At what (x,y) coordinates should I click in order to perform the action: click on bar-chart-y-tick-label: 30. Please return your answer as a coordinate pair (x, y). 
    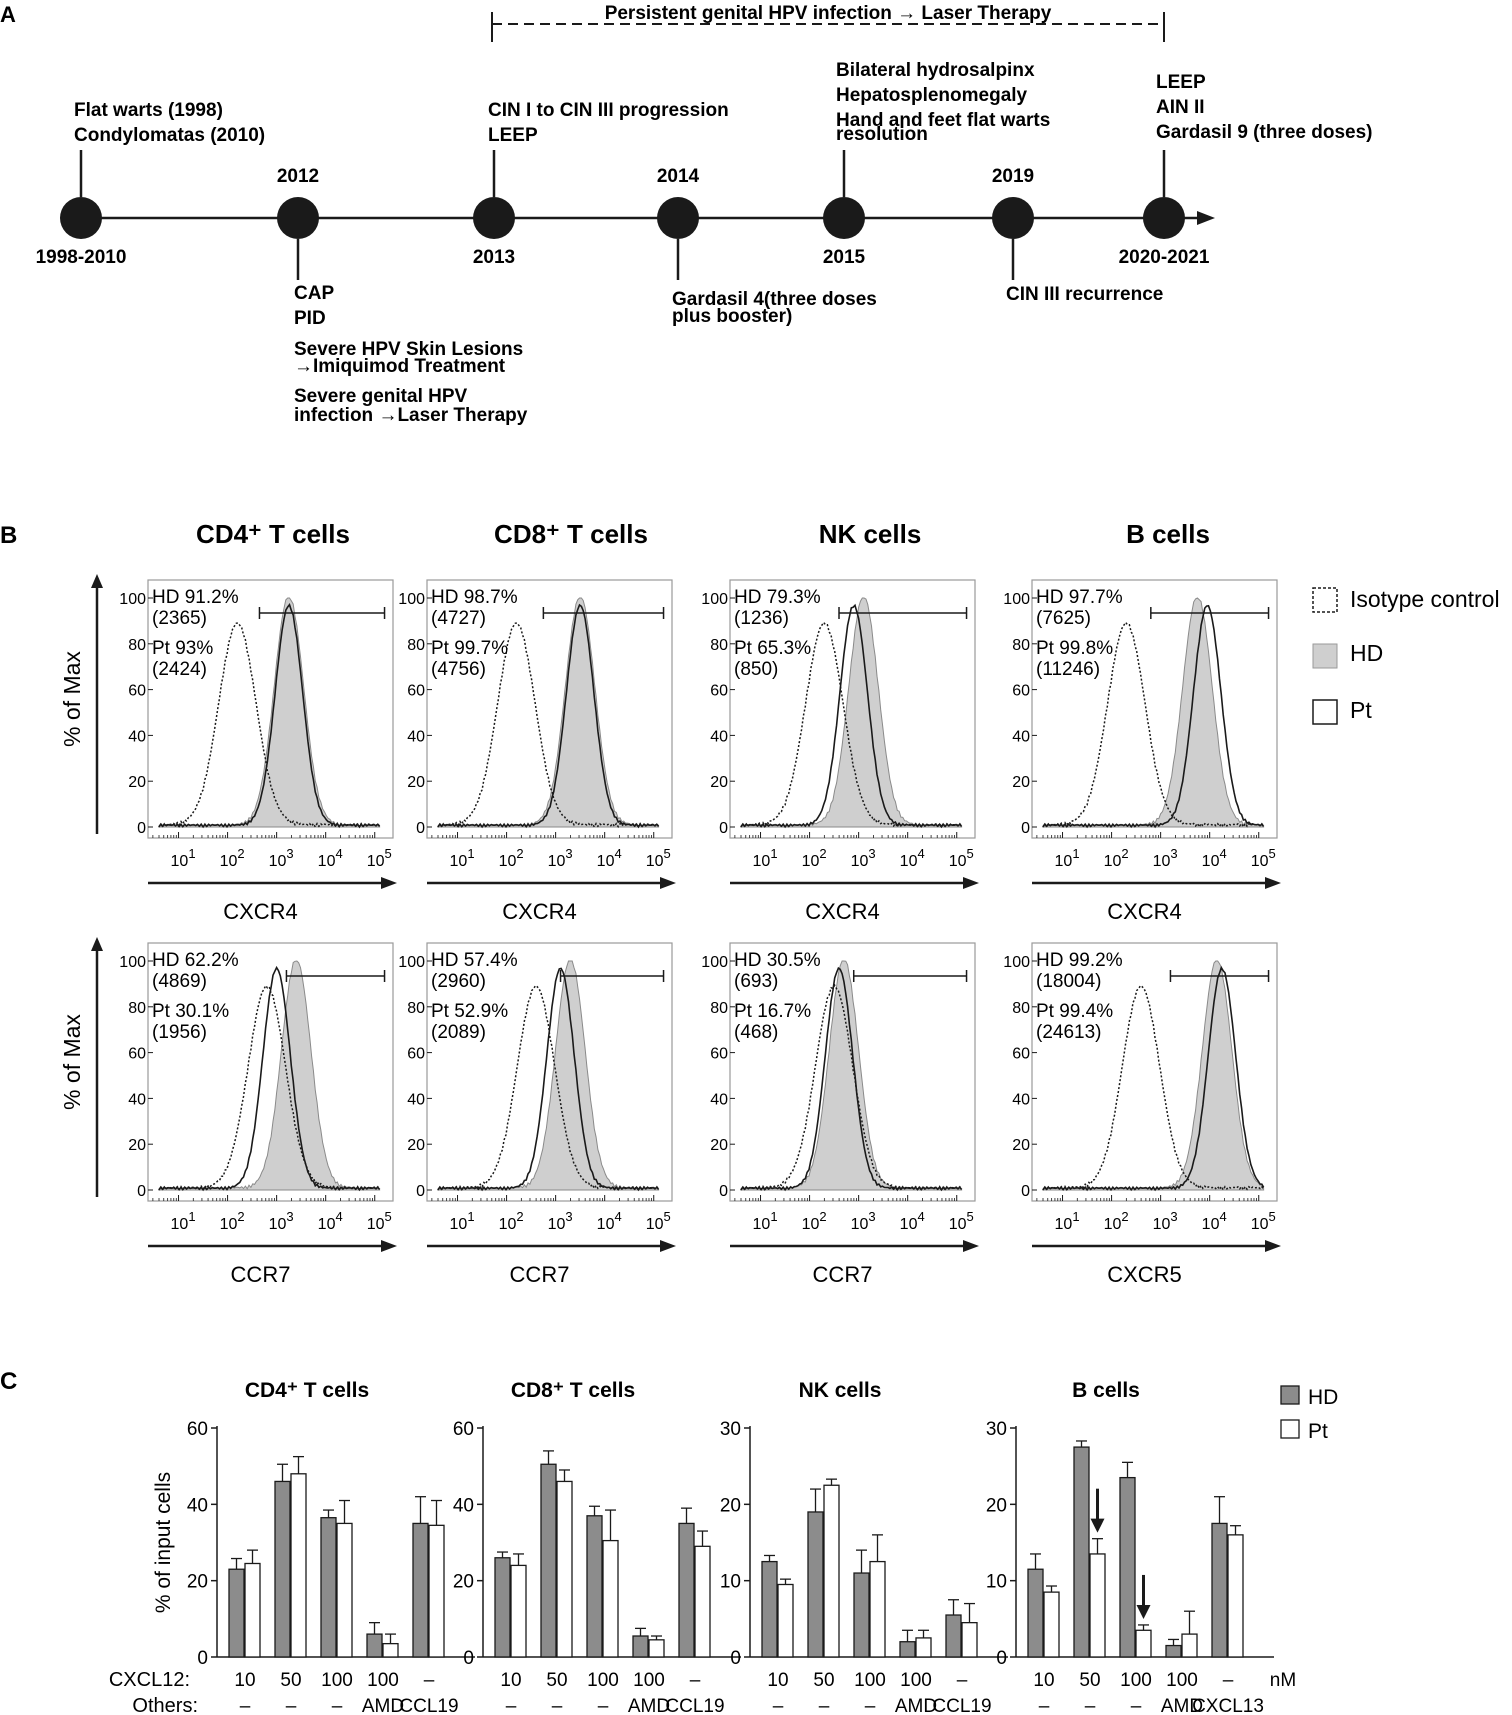
    Looking at the image, I should click on (730, 1429).